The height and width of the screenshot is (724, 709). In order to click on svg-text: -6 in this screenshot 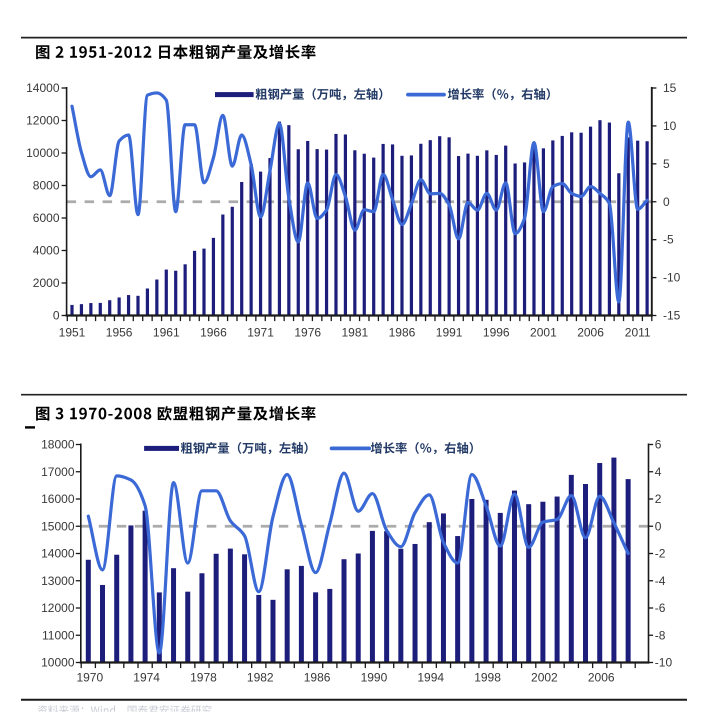, I will do `click(660, 608)`.